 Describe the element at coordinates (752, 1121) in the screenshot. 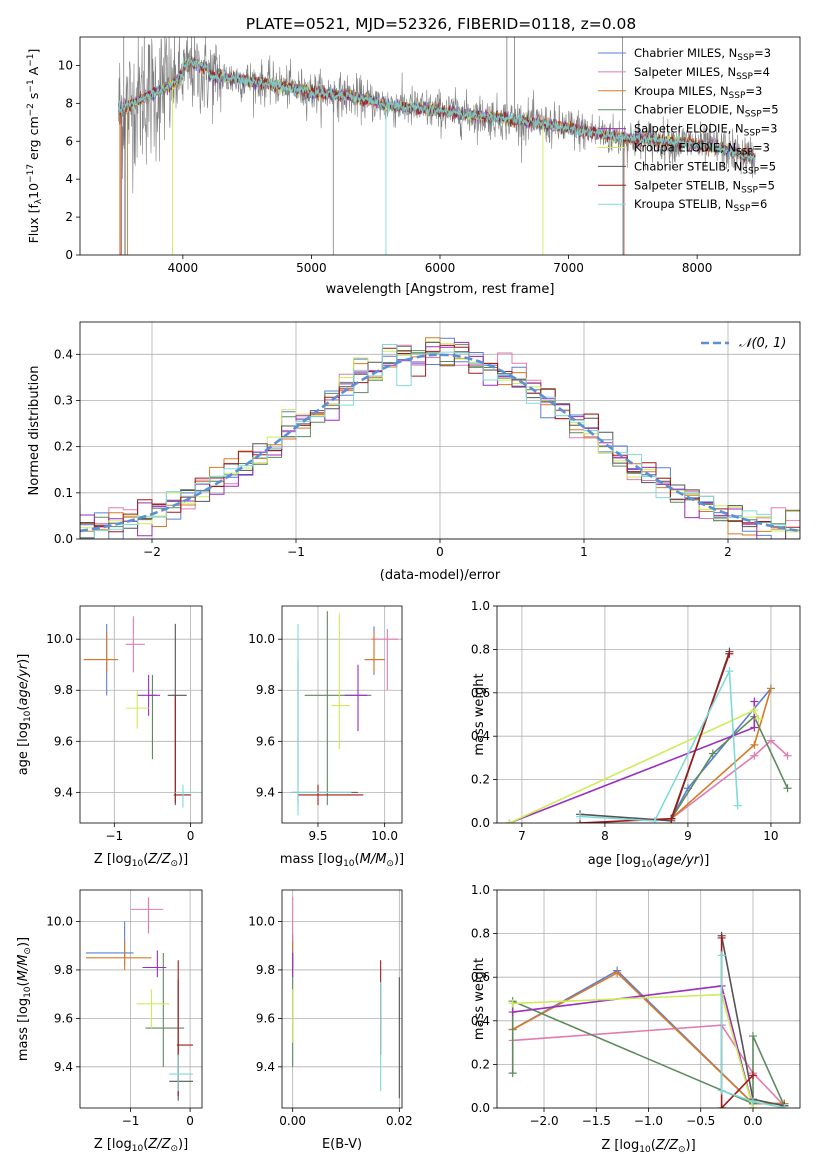

I see `x-tick-label: 0.0` at that location.